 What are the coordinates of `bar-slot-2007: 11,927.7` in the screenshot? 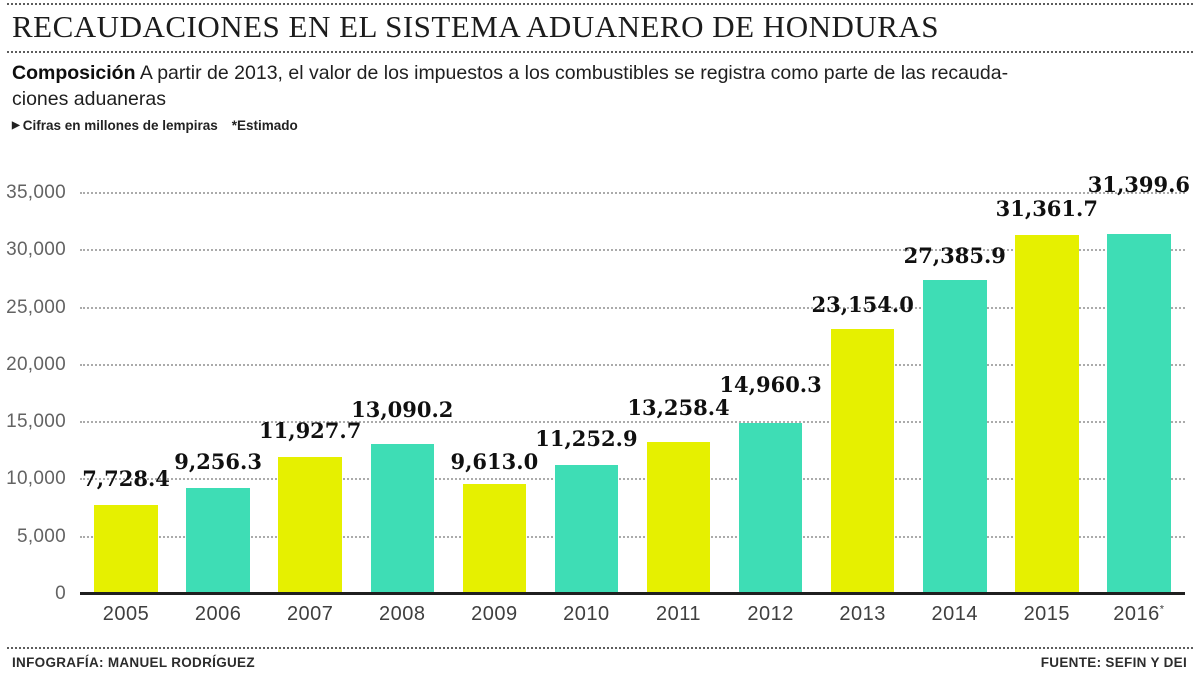 It's located at (310, 393).